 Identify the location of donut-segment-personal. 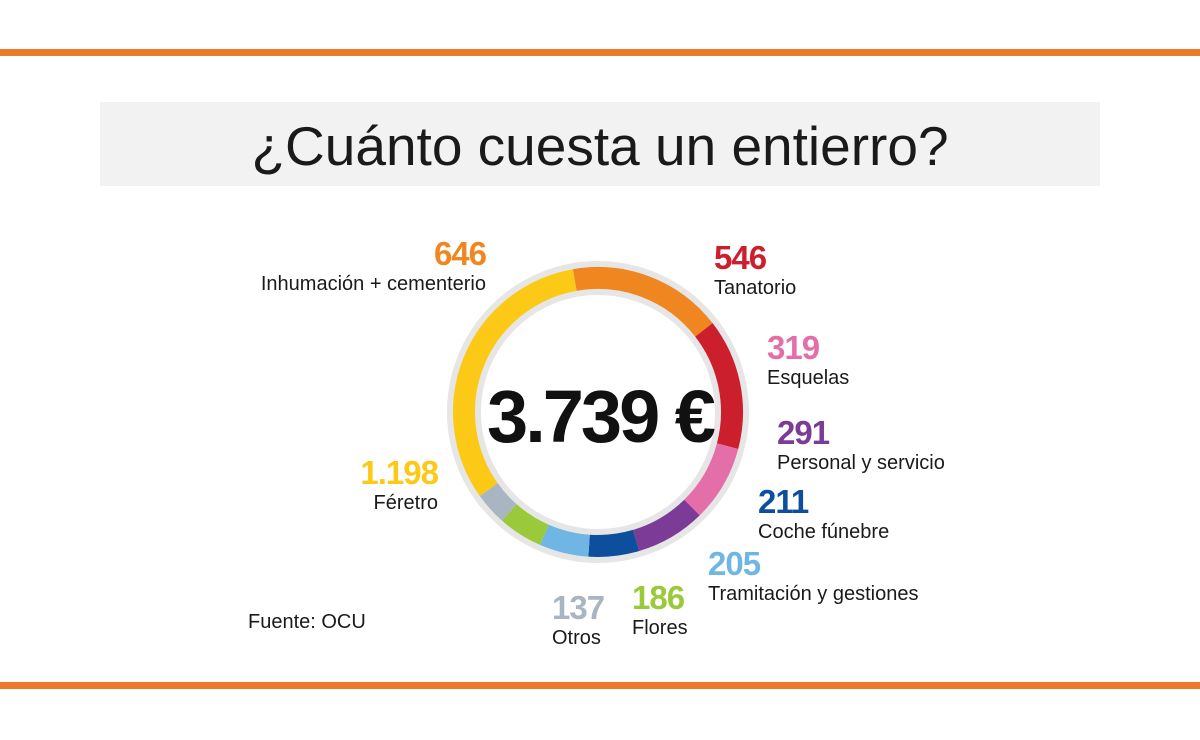
(666, 525).